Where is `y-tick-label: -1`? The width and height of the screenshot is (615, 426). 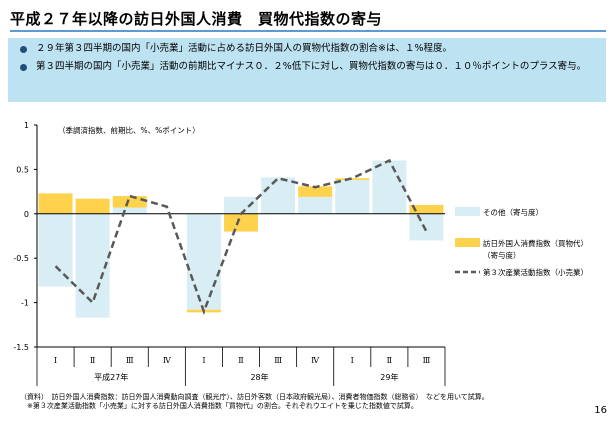
y-tick-label: -1 is located at coordinates (25, 303).